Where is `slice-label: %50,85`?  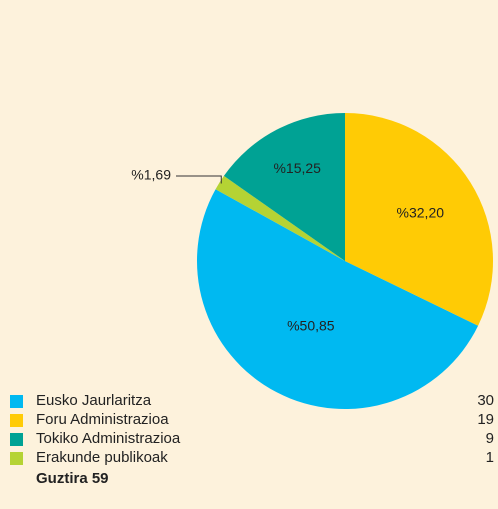
slice-label: %50,85 is located at coordinates (311, 325).